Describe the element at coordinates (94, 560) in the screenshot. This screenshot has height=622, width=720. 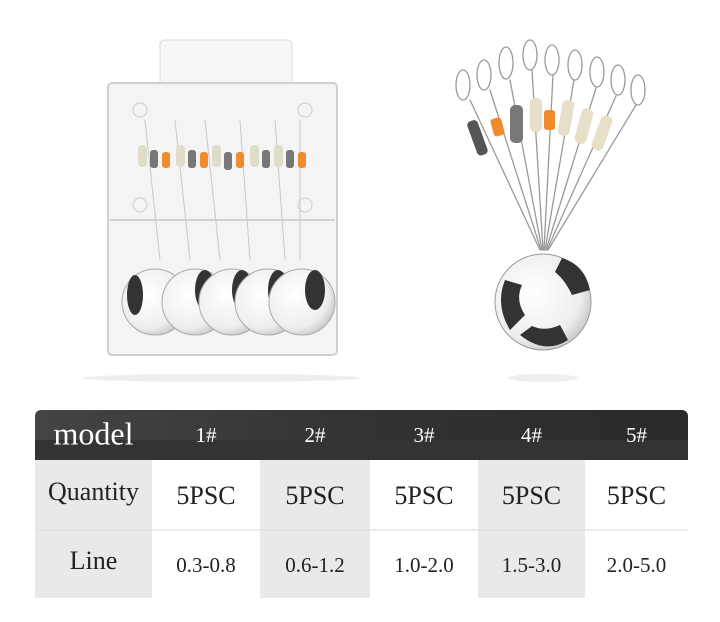
I see `row-label: Line` at that location.